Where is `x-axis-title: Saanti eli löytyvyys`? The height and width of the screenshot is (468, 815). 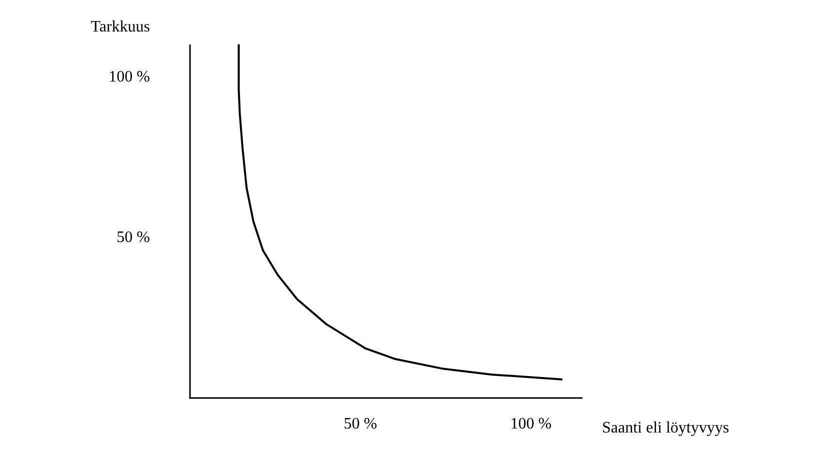
x-axis-title: Saanti eli löytyvyys is located at coordinates (666, 428).